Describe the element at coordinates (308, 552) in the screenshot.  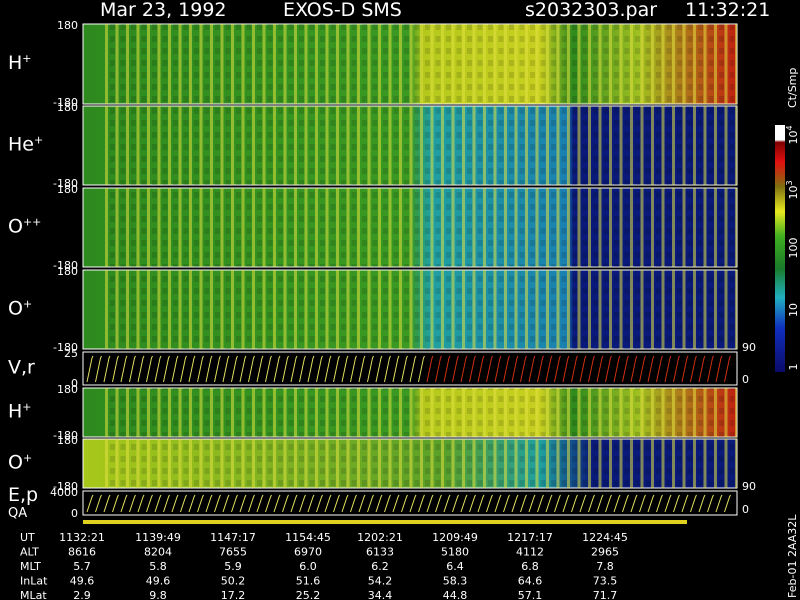
I see `row-value: 6970` at that location.